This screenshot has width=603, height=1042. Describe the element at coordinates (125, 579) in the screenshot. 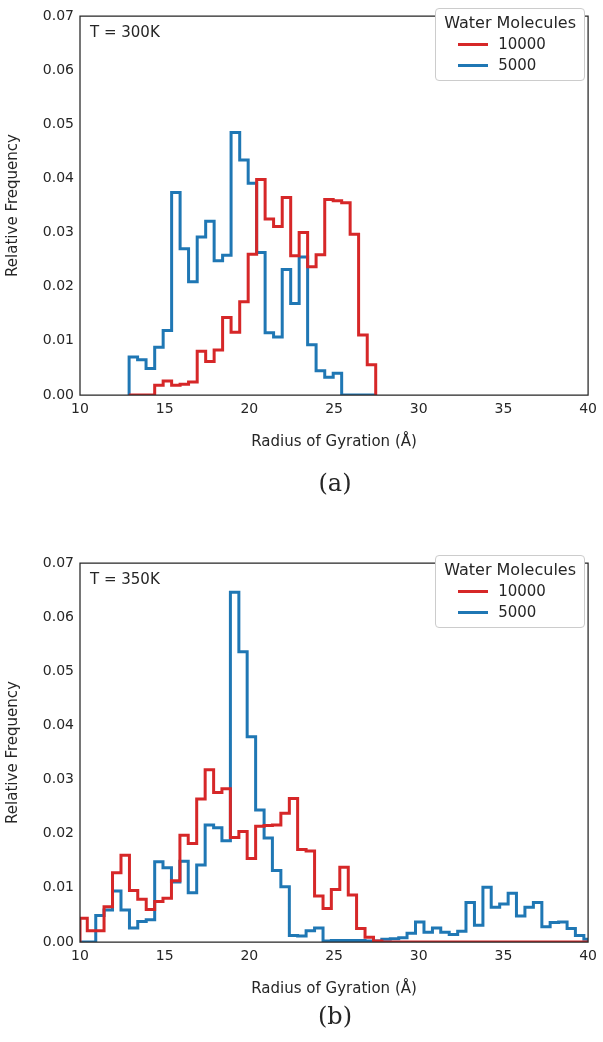

I see `annotation: T = 350K` at that location.